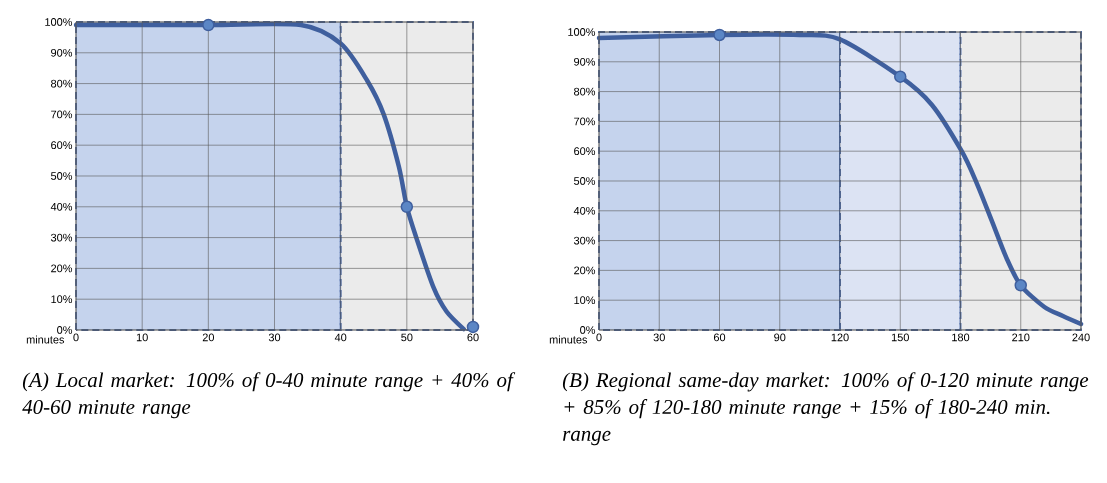 This screenshot has height=483, width=1107. Describe the element at coordinates (142, 337) in the screenshot. I see `x-tick-label: 10` at that location.